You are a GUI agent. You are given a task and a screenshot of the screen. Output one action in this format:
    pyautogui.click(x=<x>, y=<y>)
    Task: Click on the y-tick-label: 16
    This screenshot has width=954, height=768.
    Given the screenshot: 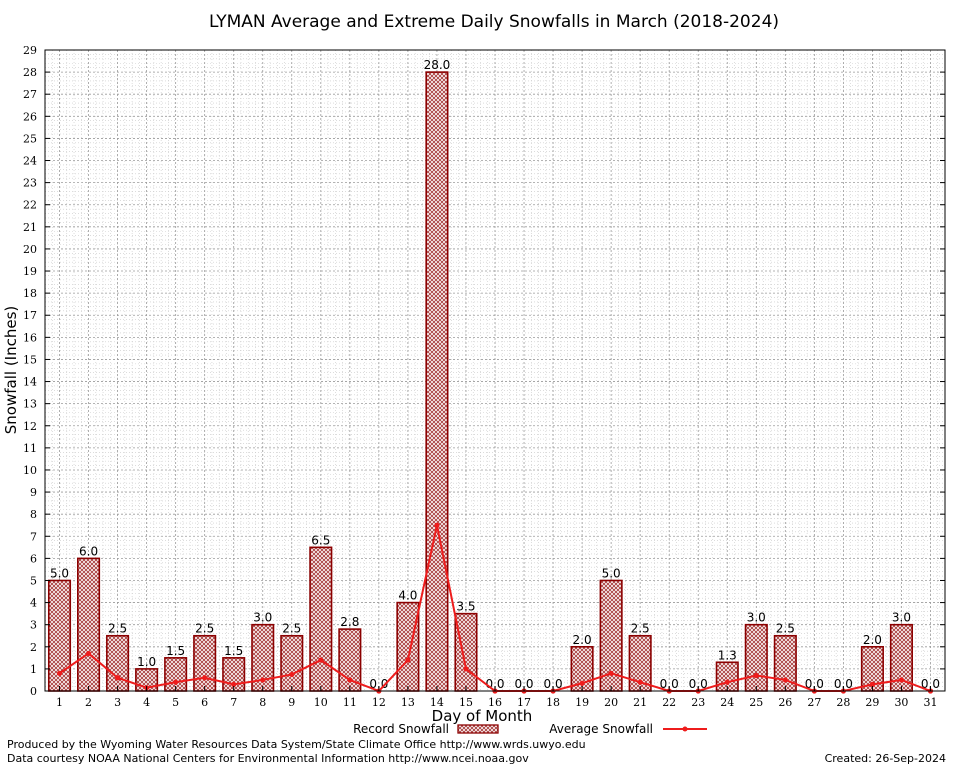 What is the action you would take?
    pyautogui.click(x=30, y=337)
    